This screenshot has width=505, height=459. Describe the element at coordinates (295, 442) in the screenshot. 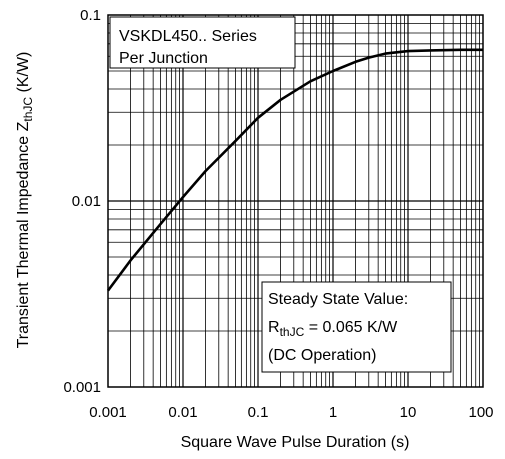

I see `x-axis-label: Square Wave Pulse Duration (s)` at that location.